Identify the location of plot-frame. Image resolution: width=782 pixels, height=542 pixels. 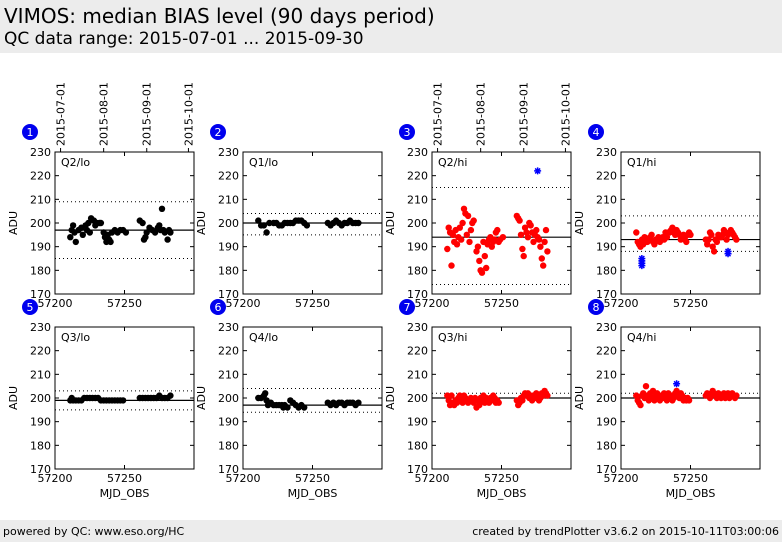
(124, 223).